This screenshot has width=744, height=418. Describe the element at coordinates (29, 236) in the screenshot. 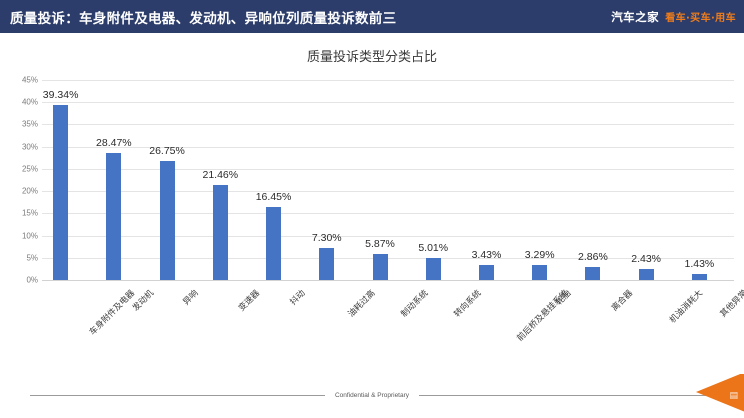

I see `y-axis-tick-label: 10%` at that location.